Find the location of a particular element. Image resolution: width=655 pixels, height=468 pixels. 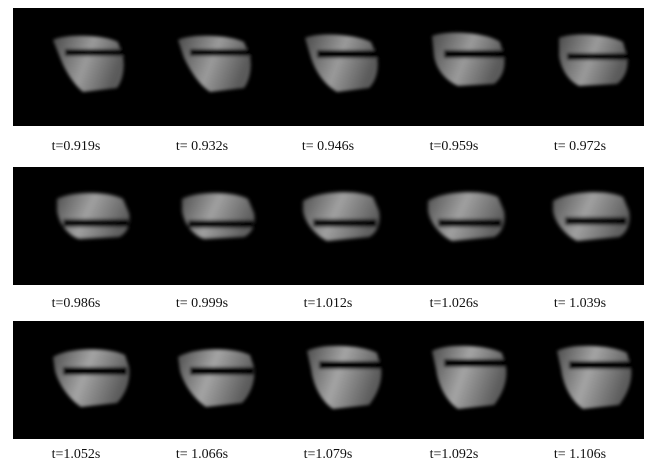

frame-caption: t= 0.972s is located at coordinates (580, 146).